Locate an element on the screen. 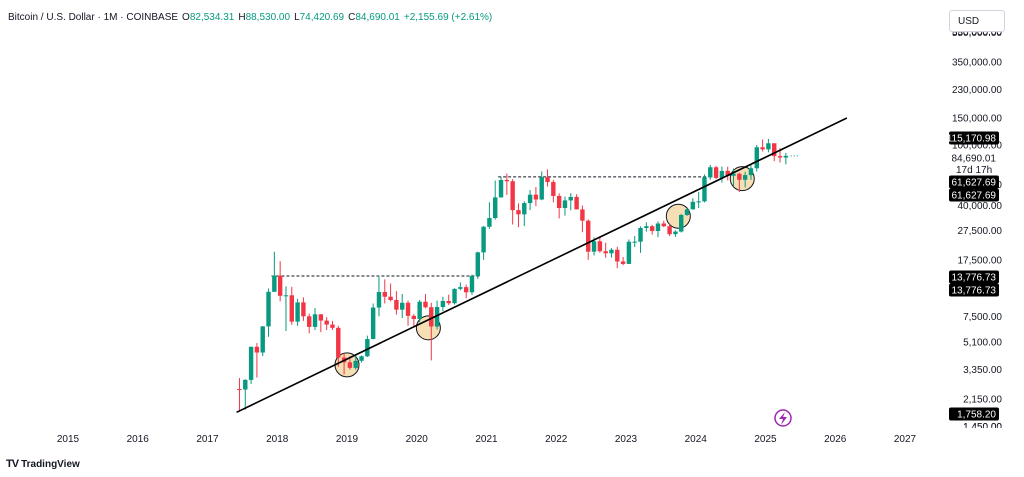 Image resolution: width=1024 pixels, height=477 pixels. tradingview-branding: TV TradingView is located at coordinates (43, 464).